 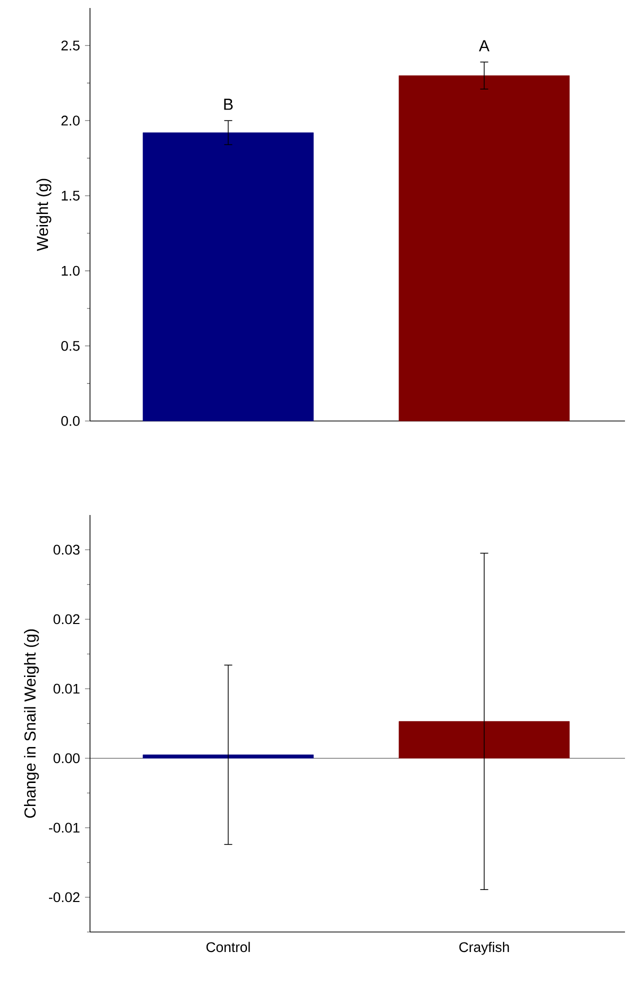 What do you see at coordinates (64, 827) in the screenshot?
I see `y-tick-label: -0.01` at bounding box center [64, 827].